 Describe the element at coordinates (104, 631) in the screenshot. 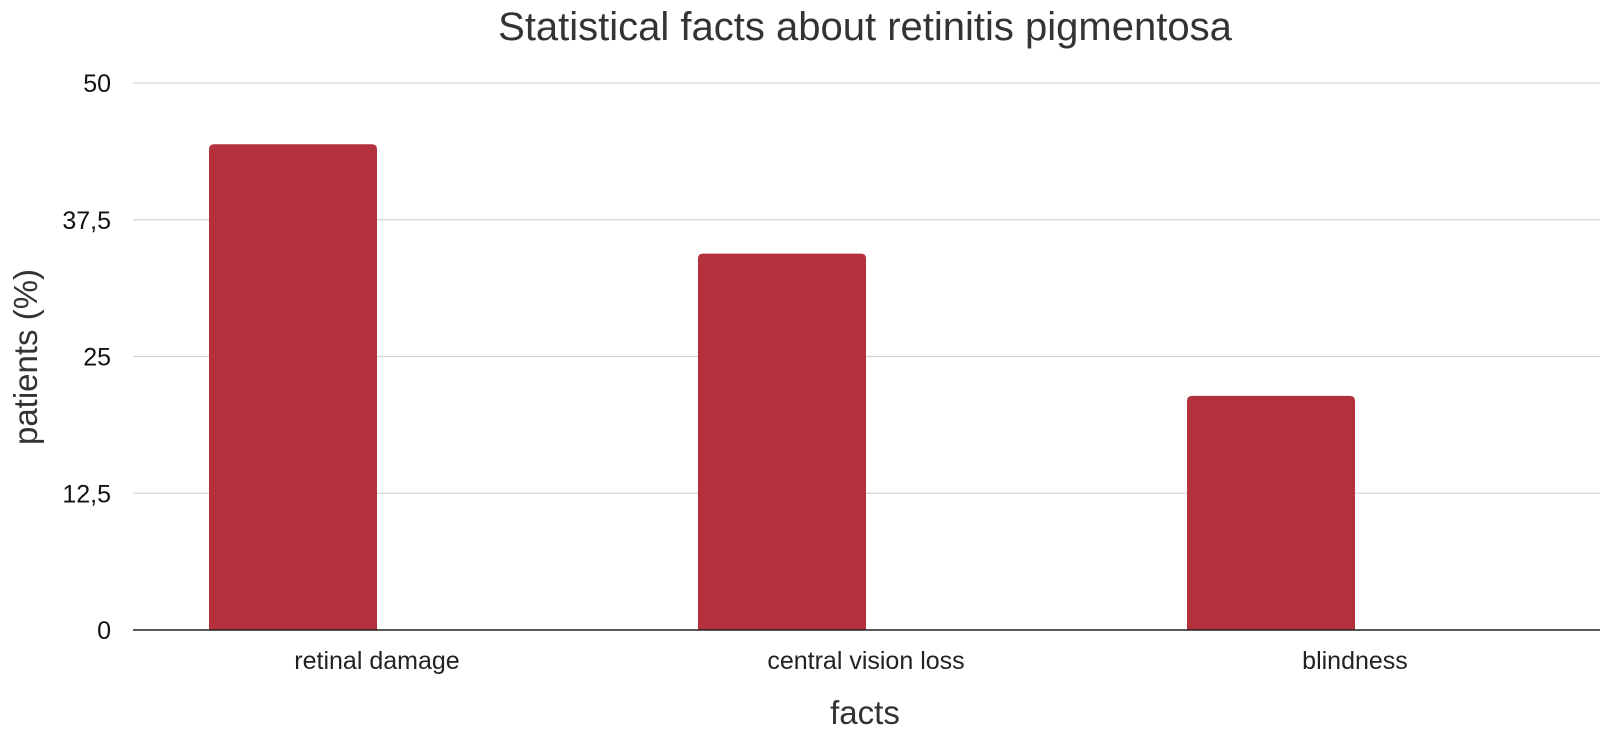

I see `y-tick-label: 0` at that location.